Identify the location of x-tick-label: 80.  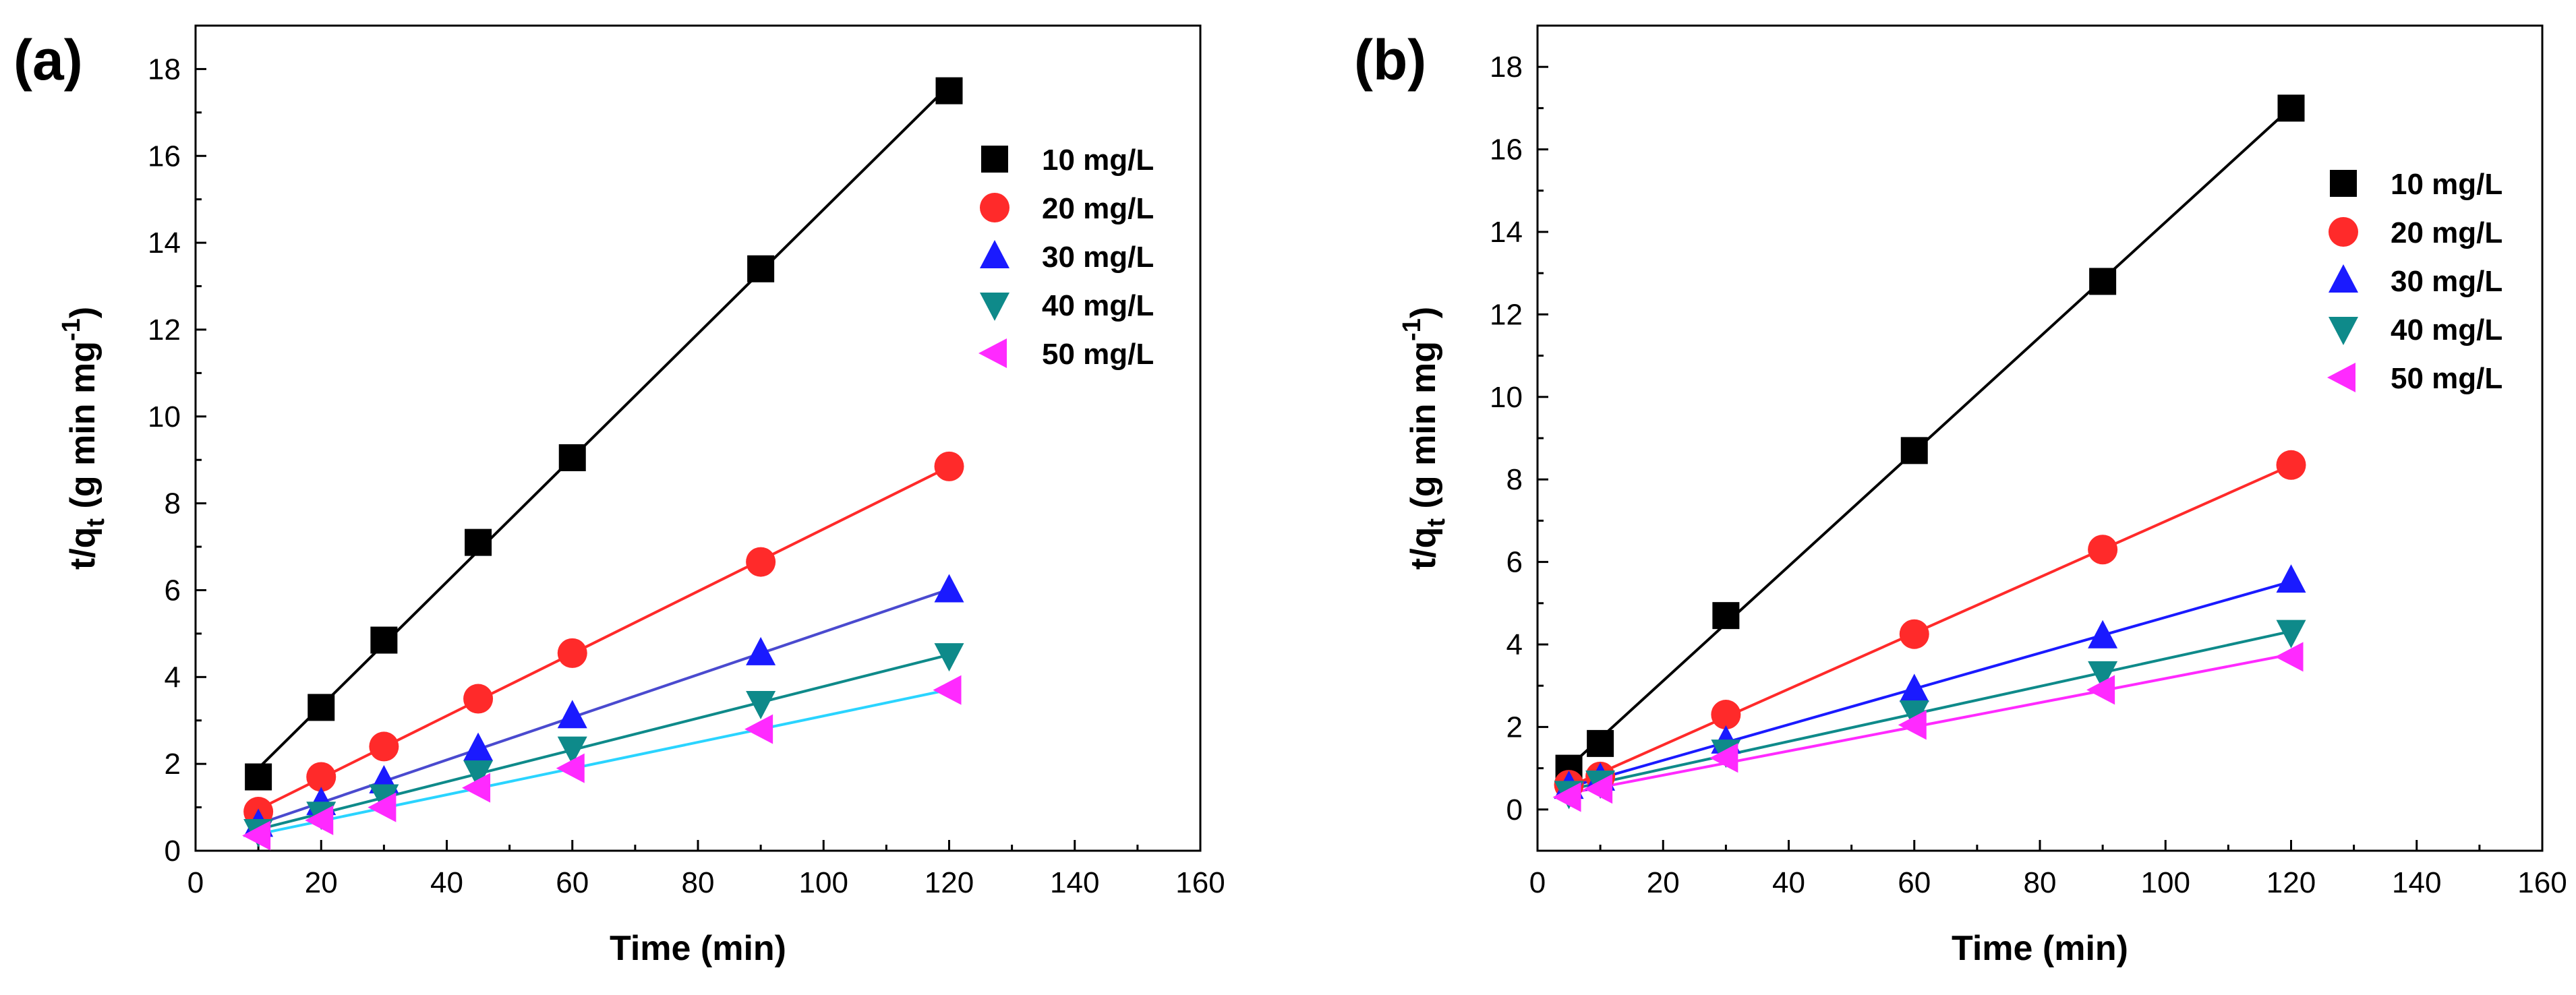
(699, 882).